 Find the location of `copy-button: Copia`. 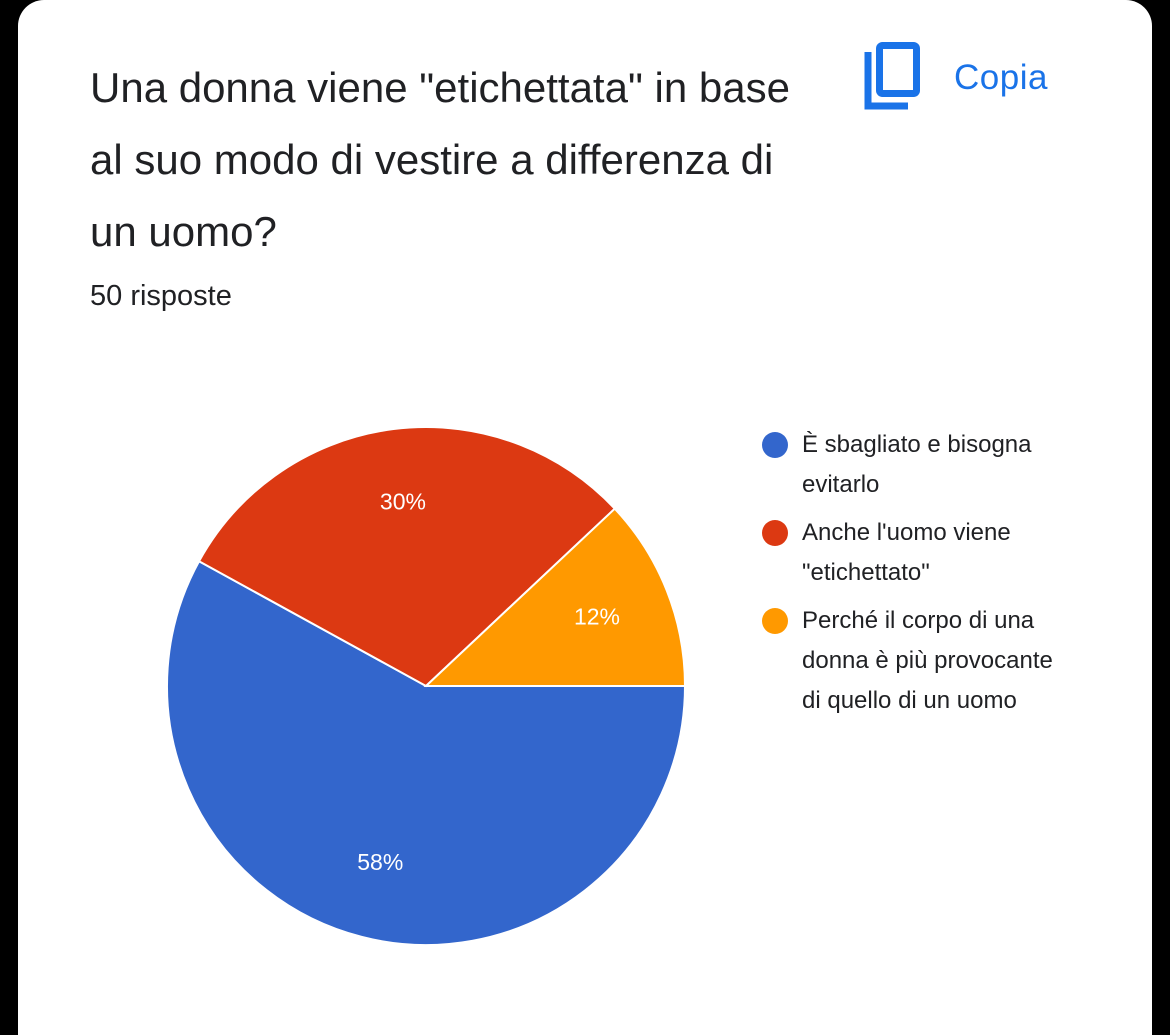

copy-button: Copia is located at coordinates (955, 78).